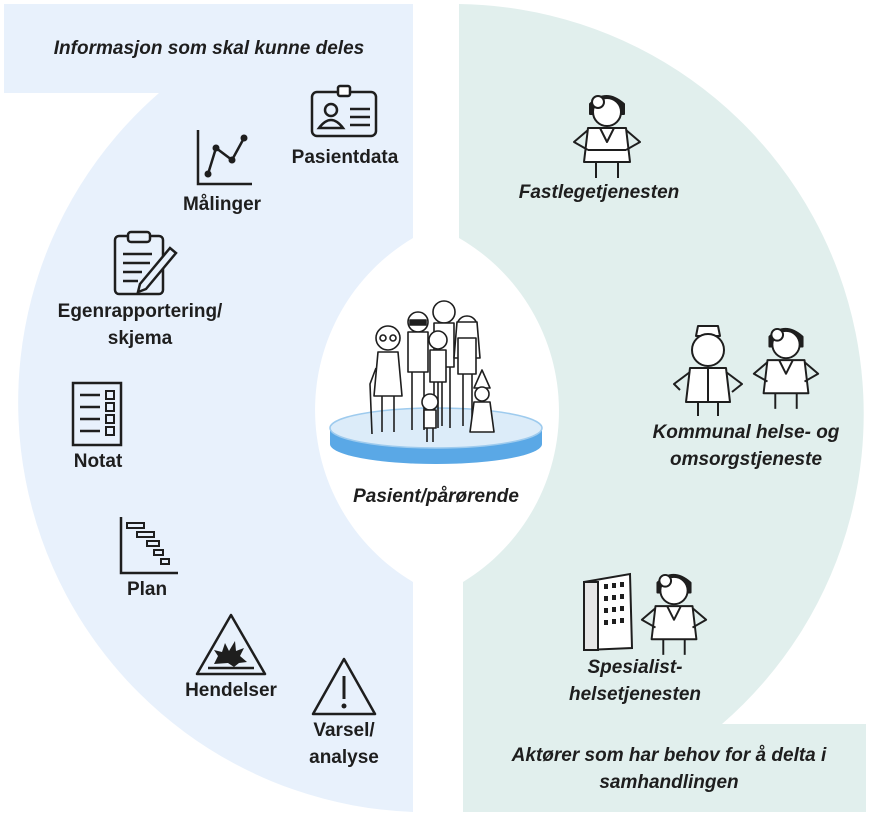  I want to click on patient-group-icon, so click(436, 382).